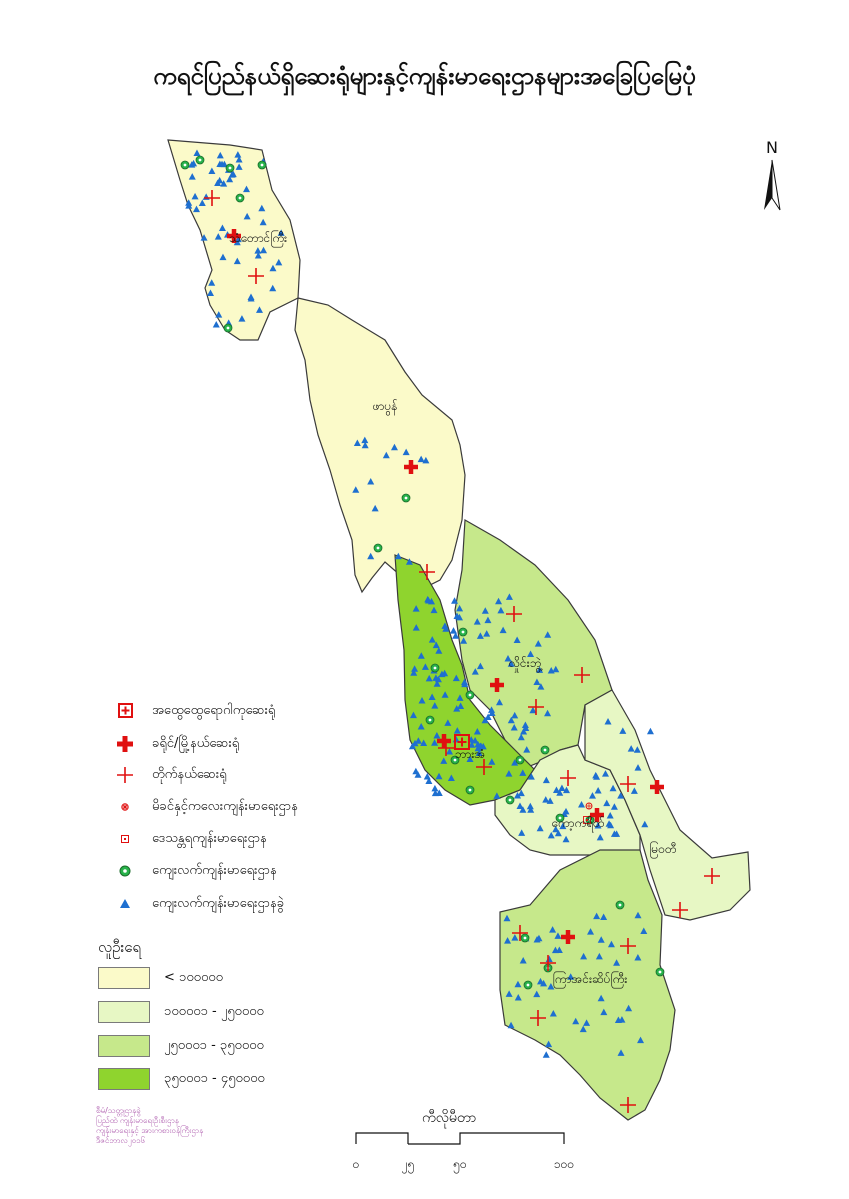  What do you see at coordinates (137, 1120) in the screenshot?
I see `source-line: ပြည်ထဲ ကျန်းမာရေးဦးစီးဌာန` at bounding box center [137, 1120].